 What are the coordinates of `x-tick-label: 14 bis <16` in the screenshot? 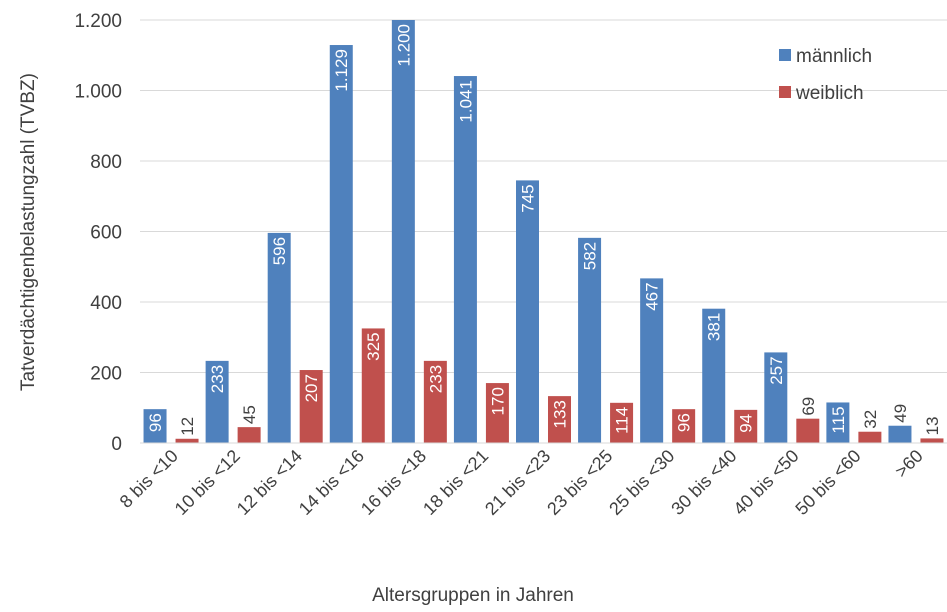 It's located at (331, 482).